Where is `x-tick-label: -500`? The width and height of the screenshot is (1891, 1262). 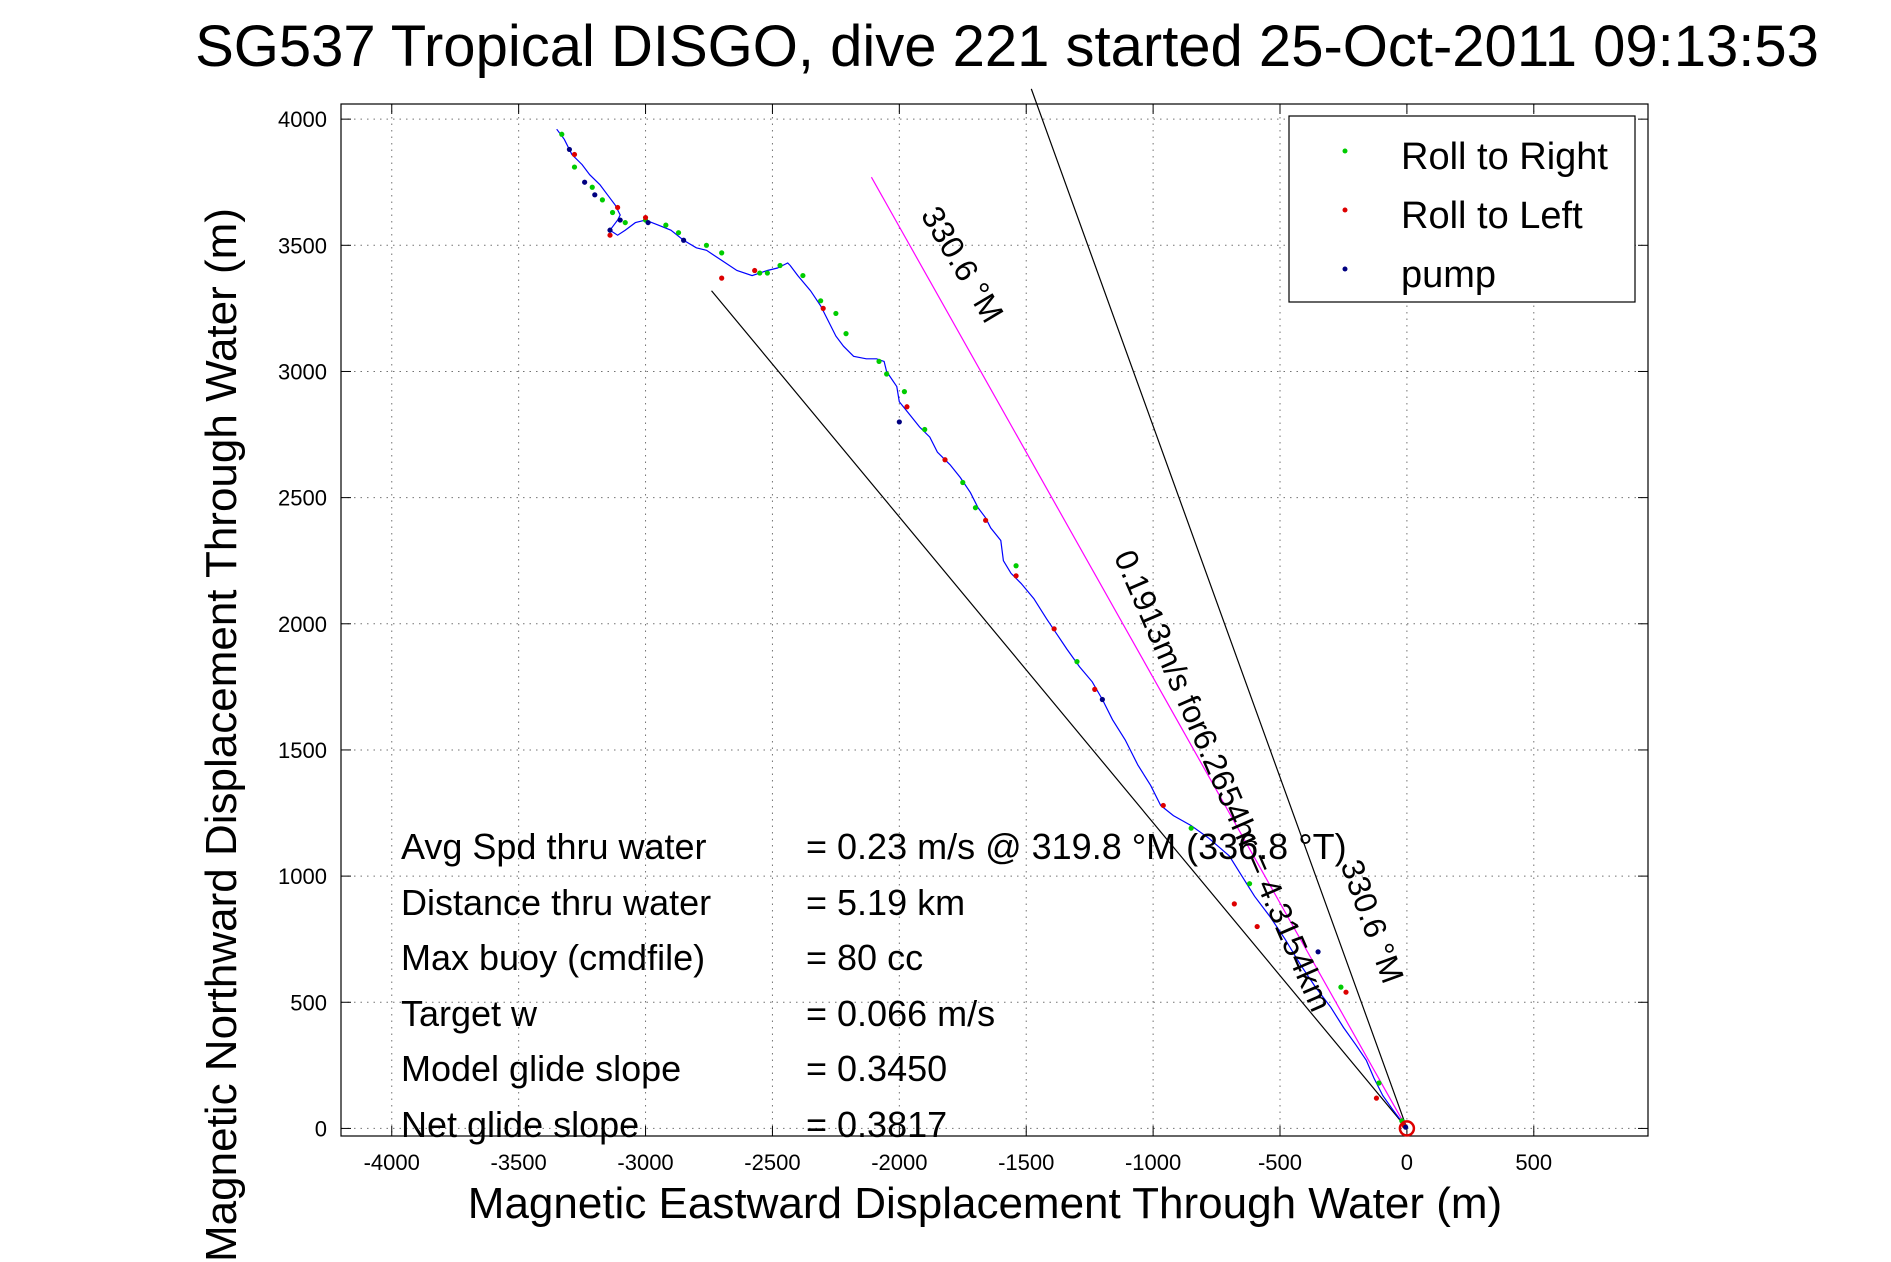 x-tick-label: -500 is located at coordinates (1280, 1162).